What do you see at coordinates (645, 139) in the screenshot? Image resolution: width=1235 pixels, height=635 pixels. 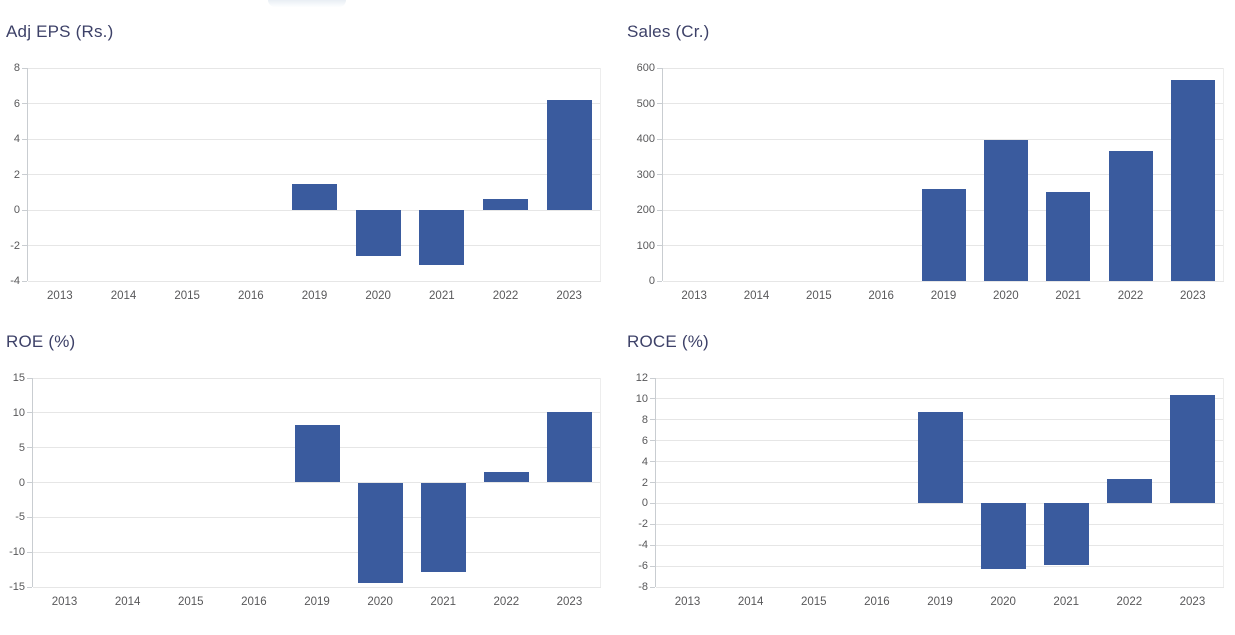 I see `y-tick-label: 400` at bounding box center [645, 139].